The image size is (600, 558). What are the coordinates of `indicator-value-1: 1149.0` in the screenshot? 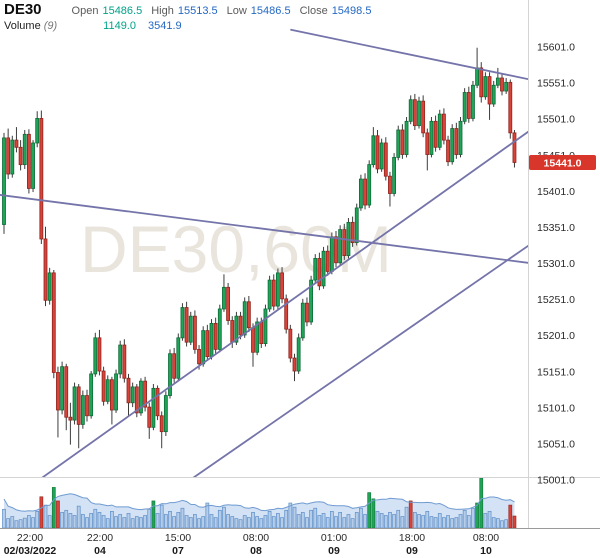 It's located at (119, 26).